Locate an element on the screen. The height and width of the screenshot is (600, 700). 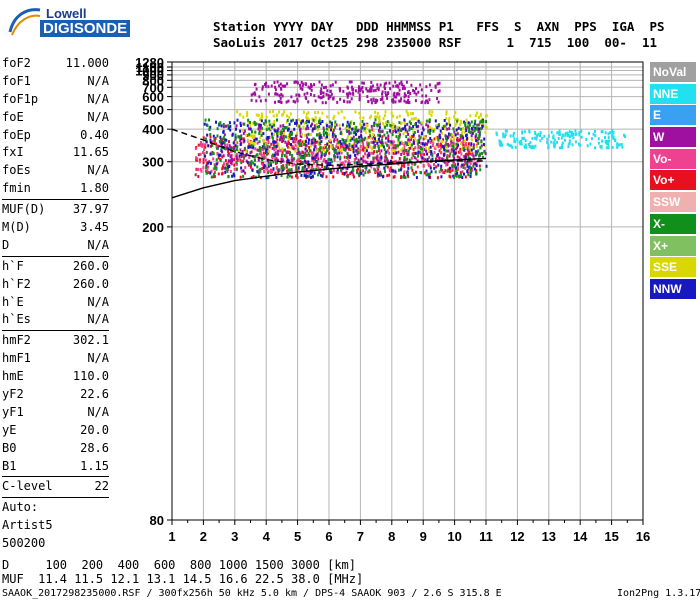
param-name: yF1 is located at coordinates (13, 411).